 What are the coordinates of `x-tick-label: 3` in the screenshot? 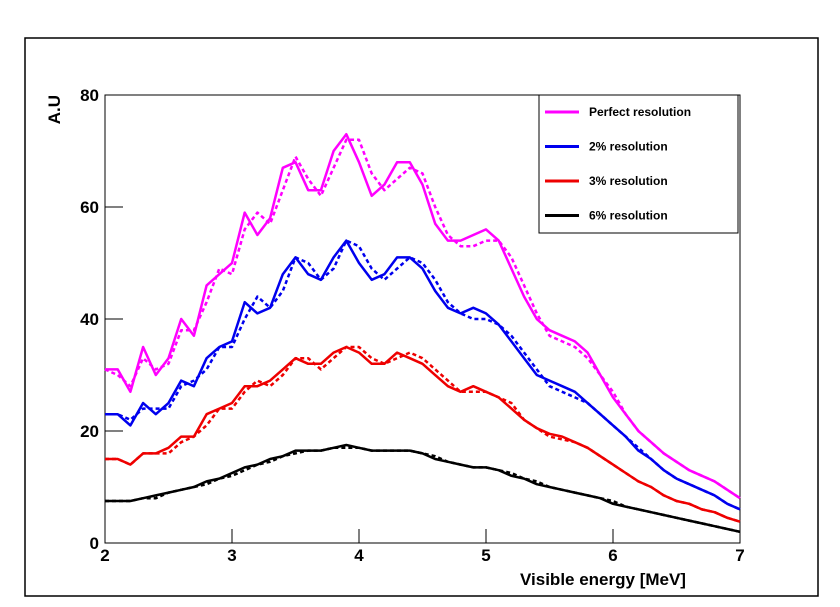 It's located at (231, 555).